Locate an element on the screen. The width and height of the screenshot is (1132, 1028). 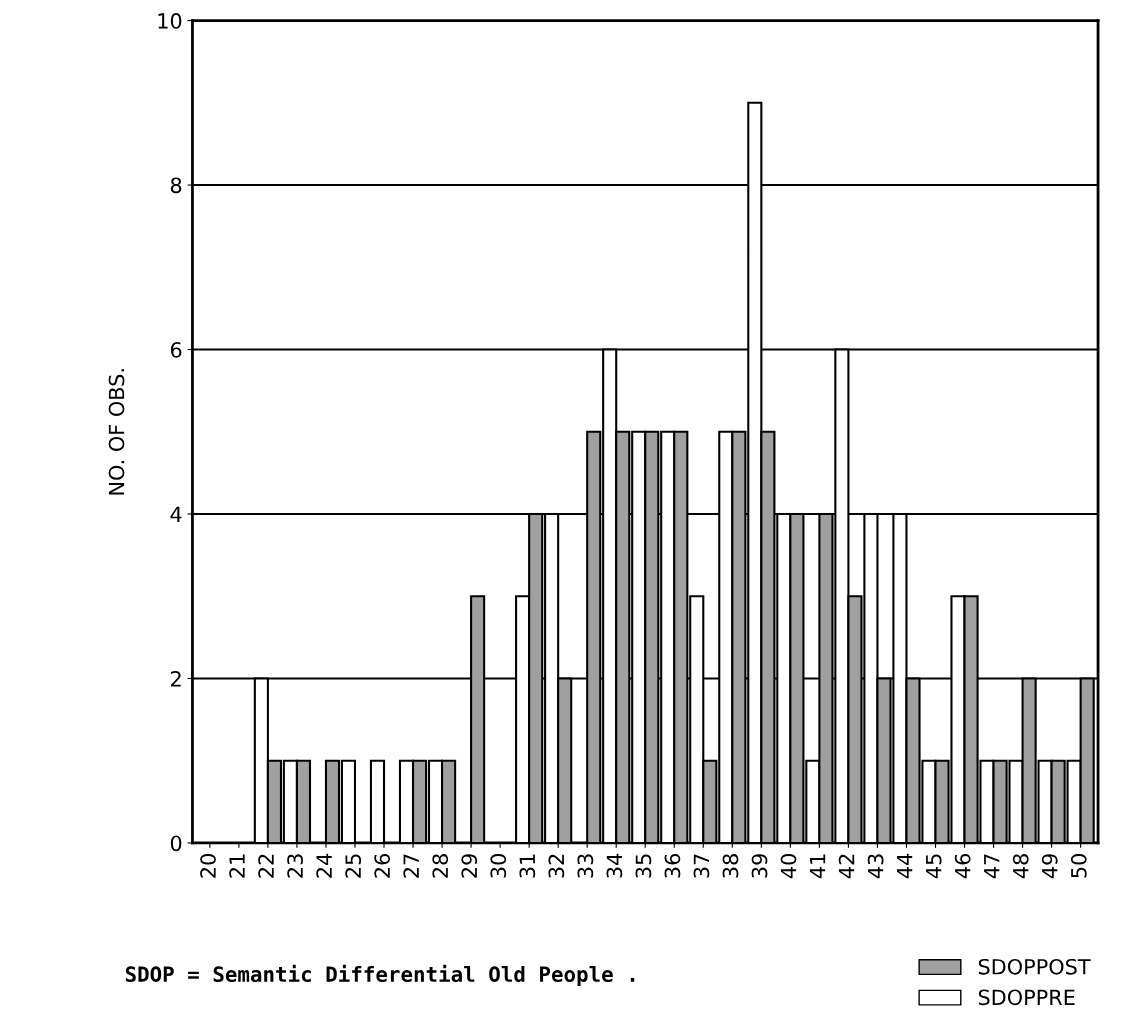
x-tick-label: 32 is located at coordinates (556, 866).